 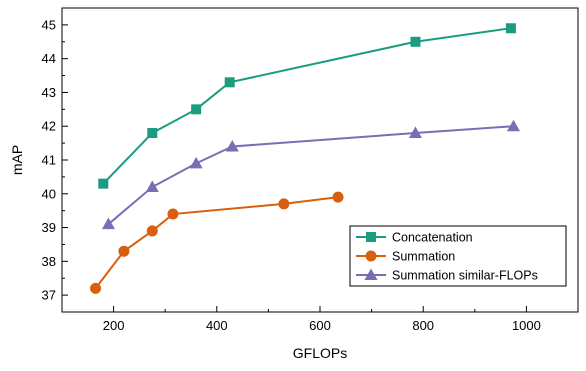 I want to click on x-tick-label: 800, so click(x=423, y=325).